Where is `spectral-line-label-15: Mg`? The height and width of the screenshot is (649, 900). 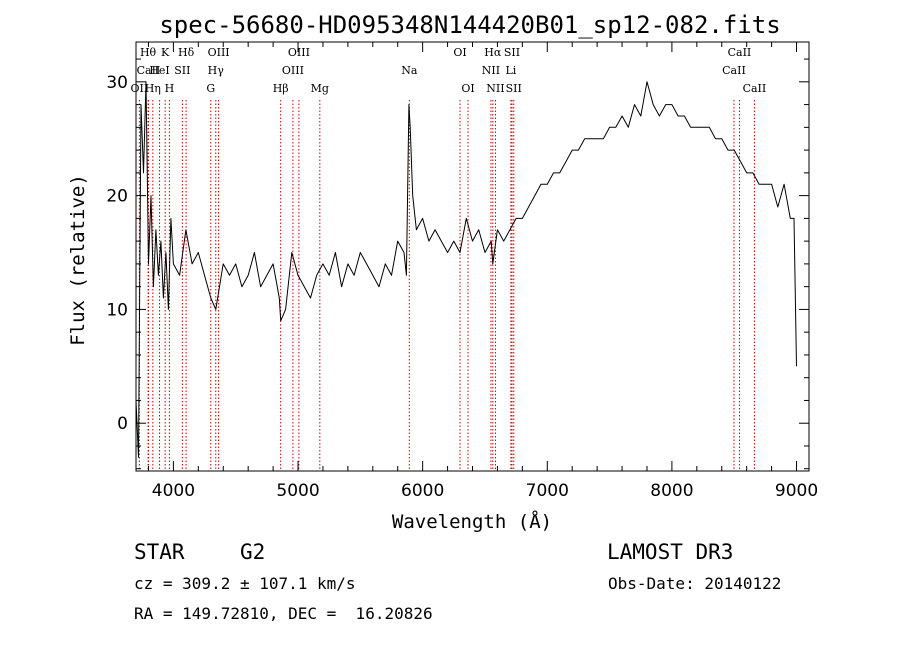
spectral-line-label-15: Mg is located at coordinates (320, 88).